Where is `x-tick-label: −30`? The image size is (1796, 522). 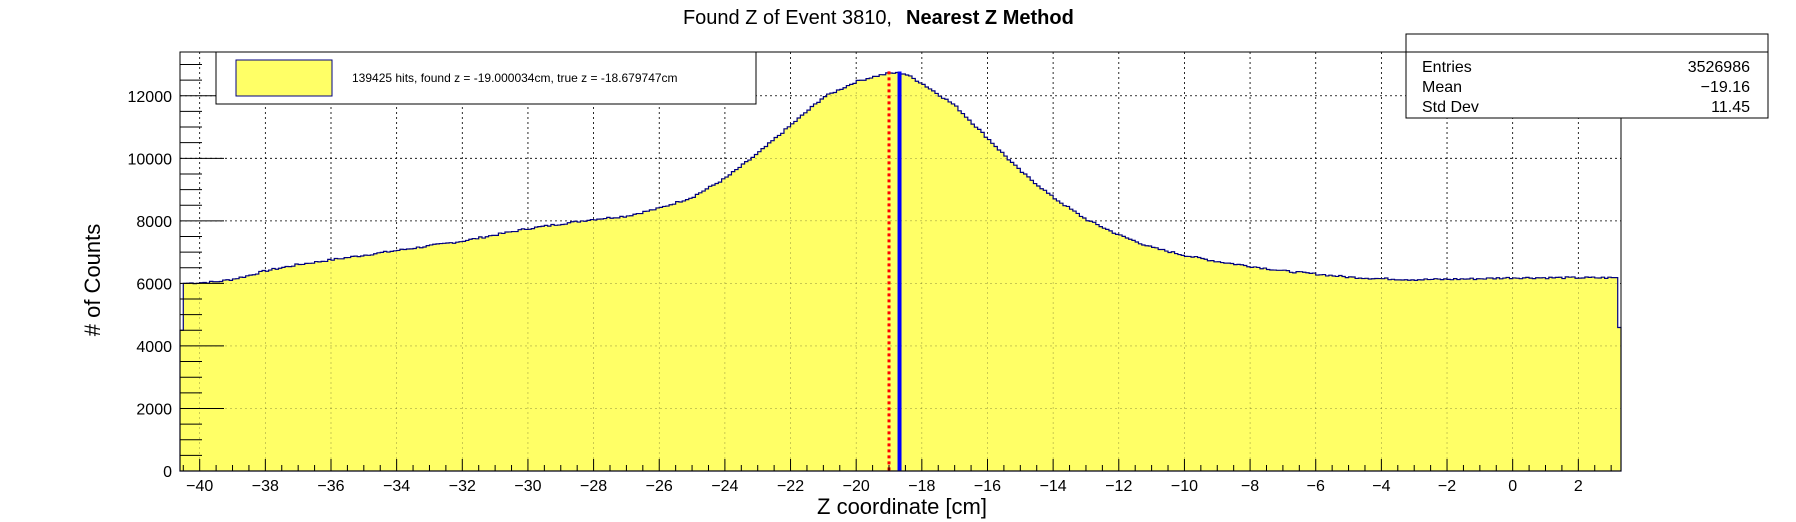
x-tick-label: −30 is located at coordinates (527, 486).